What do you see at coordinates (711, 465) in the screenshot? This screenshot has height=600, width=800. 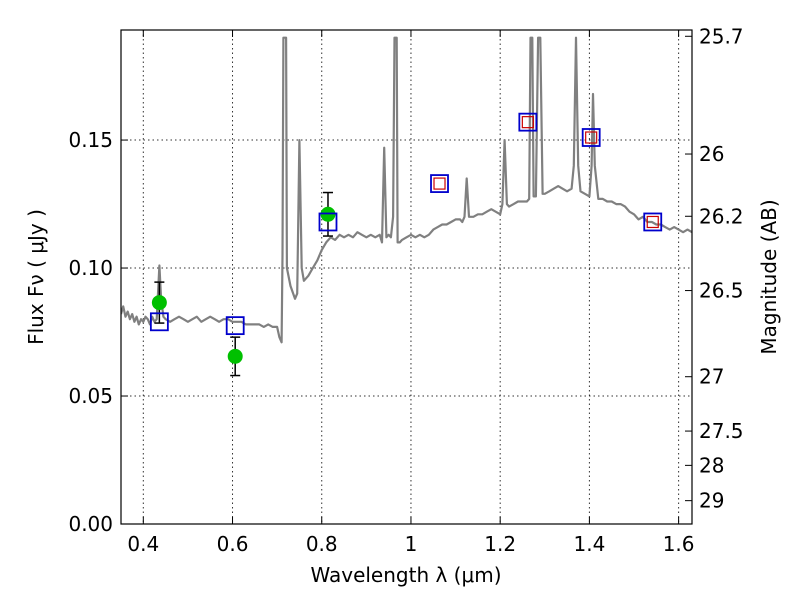 I see `mag-tick-label: 28` at bounding box center [711, 465].